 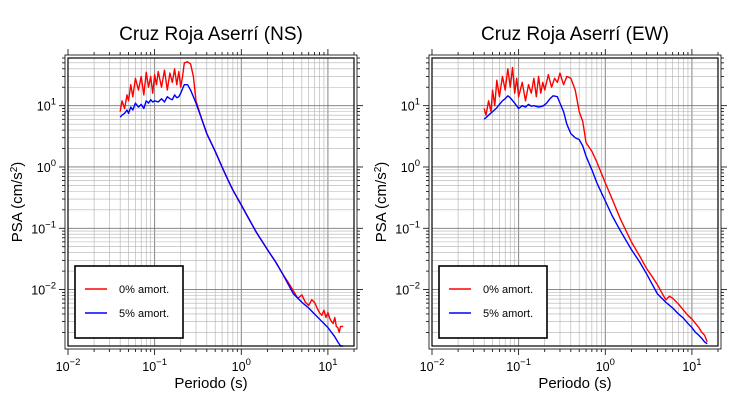 What do you see at coordinates (575, 34) in the screenshot?
I see `chart-title: Cruz Roja Aserrí (EW)` at bounding box center [575, 34].